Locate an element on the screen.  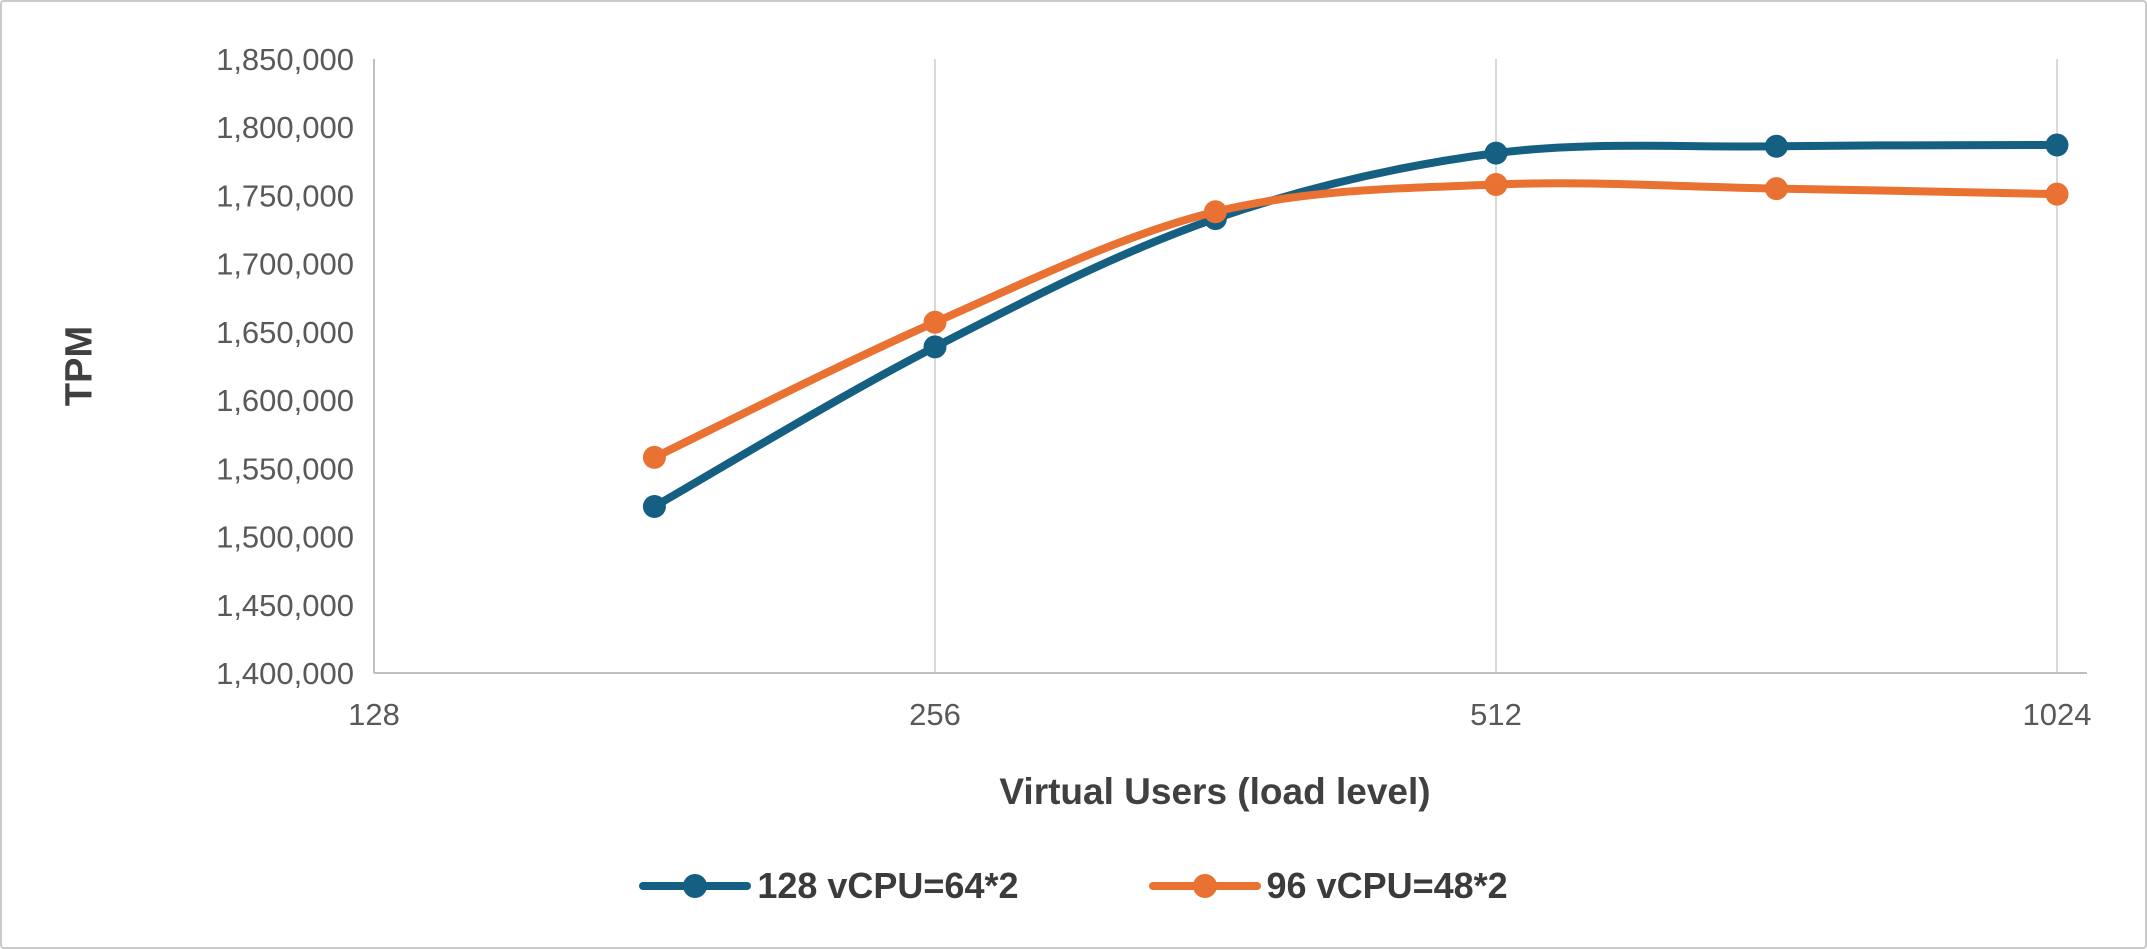
x-tick-label: 128 is located at coordinates (374, 714).